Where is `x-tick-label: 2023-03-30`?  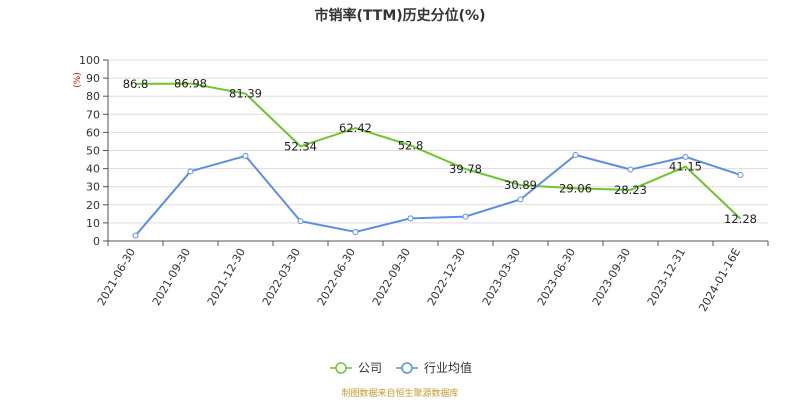 x-tick-label: 2023-03-30 is located at coordinates (501, 277).